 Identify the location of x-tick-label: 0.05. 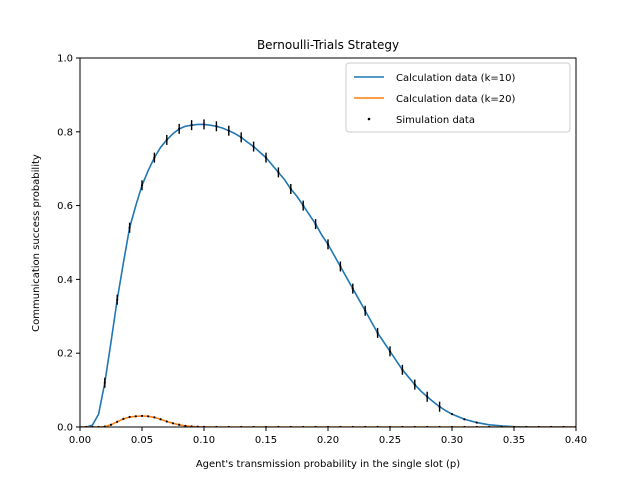
(142, 440).